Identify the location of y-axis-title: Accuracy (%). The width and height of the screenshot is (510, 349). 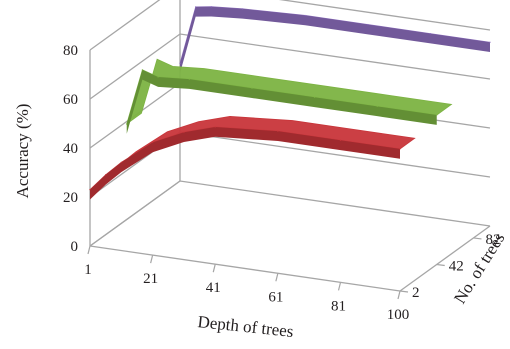
(22, 151).